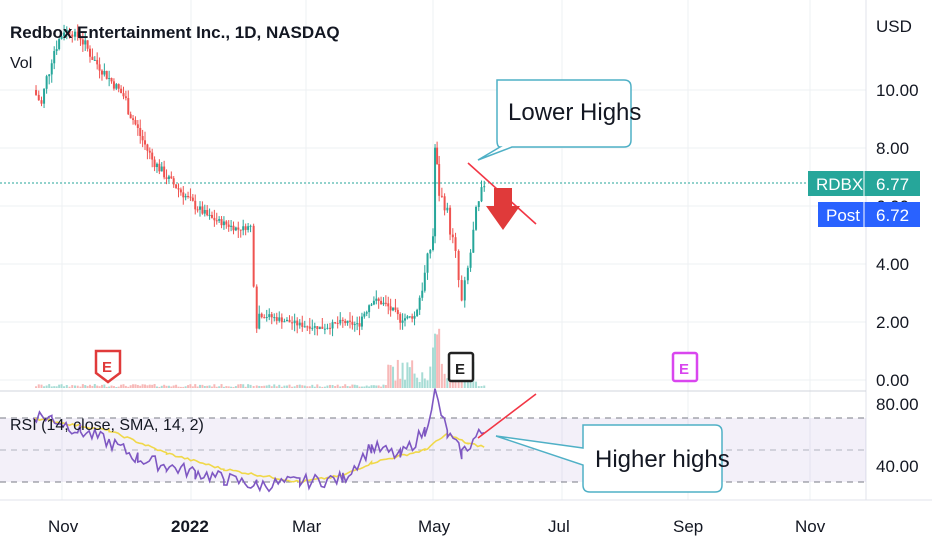 This screenshot has height=555, width=932. What do you see at coordinates (685, 367) in the screenshot?
I see `earnings-marker-3: E` at bounding box center [685, 367].